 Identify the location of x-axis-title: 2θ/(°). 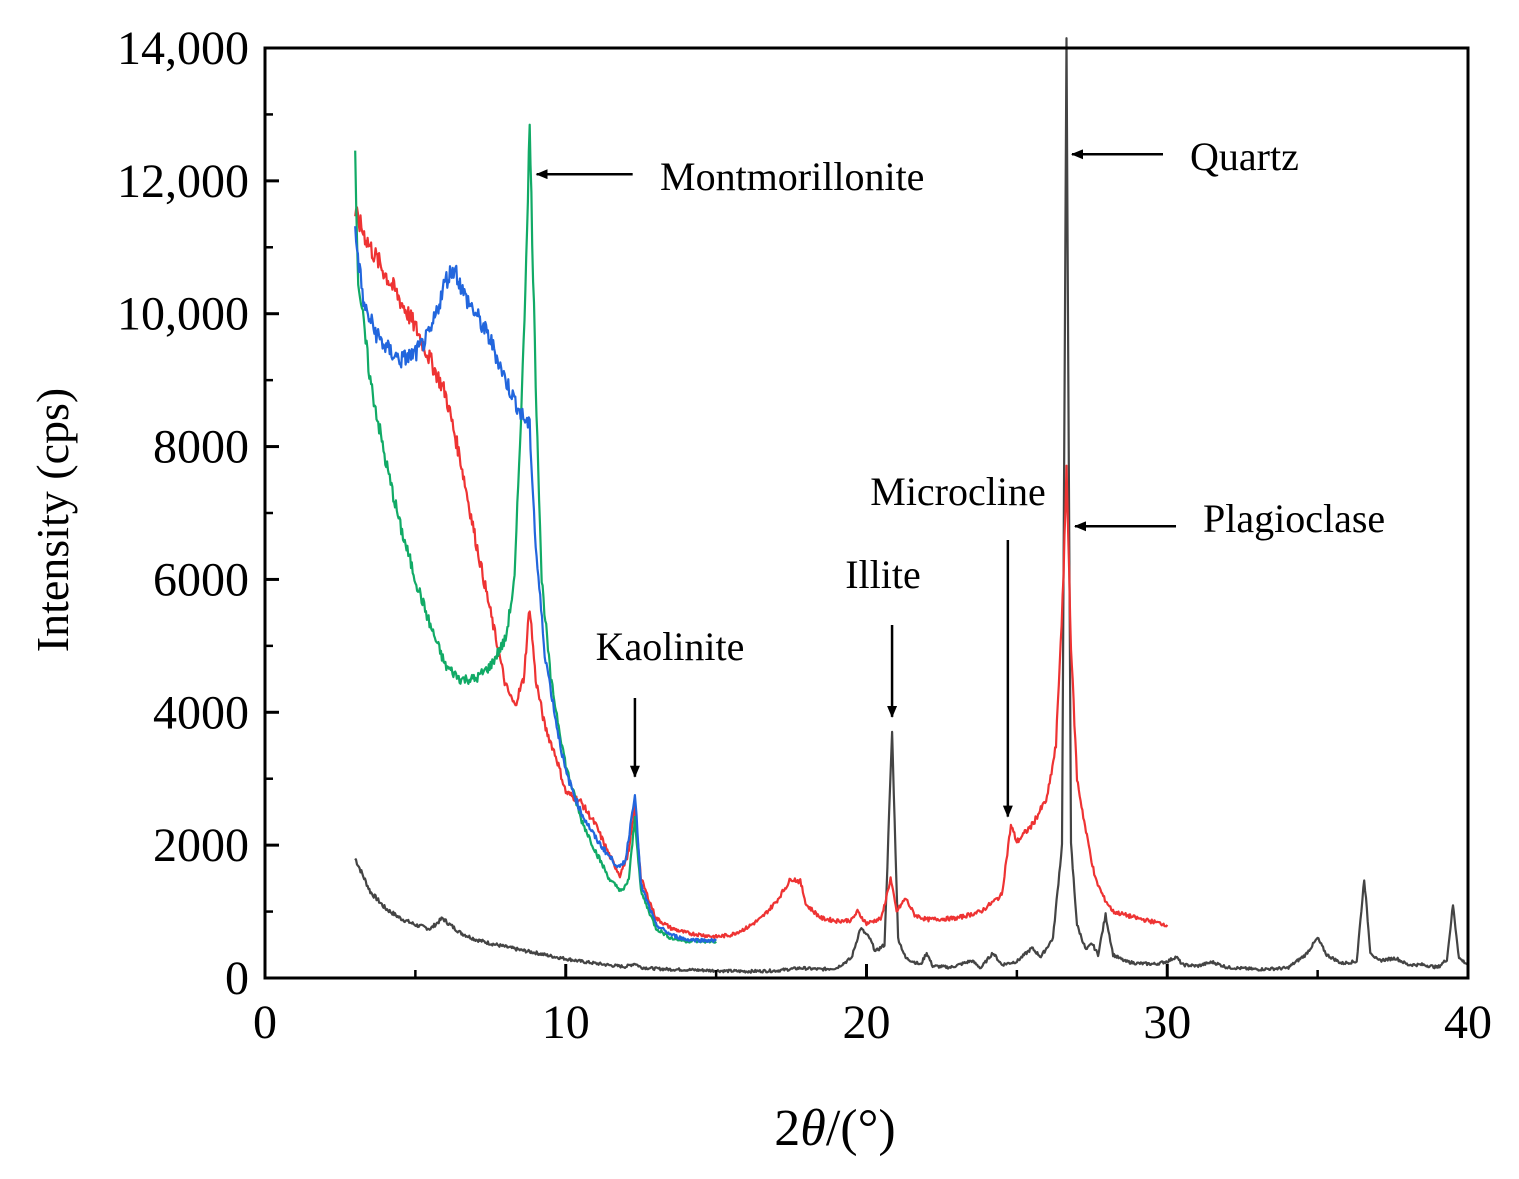
(834, 1128).